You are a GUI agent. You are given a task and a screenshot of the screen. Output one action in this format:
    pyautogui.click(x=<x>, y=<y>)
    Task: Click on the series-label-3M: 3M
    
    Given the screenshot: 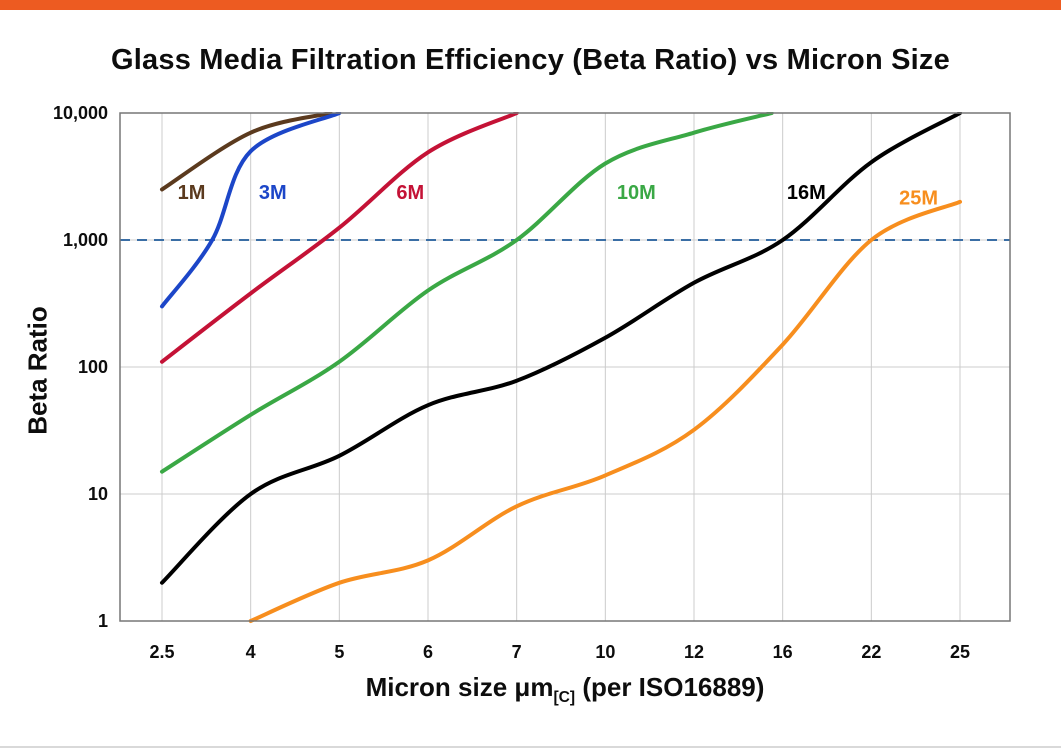 What is the action you would take?
    pyautogui.click(x=273, y=193)
    